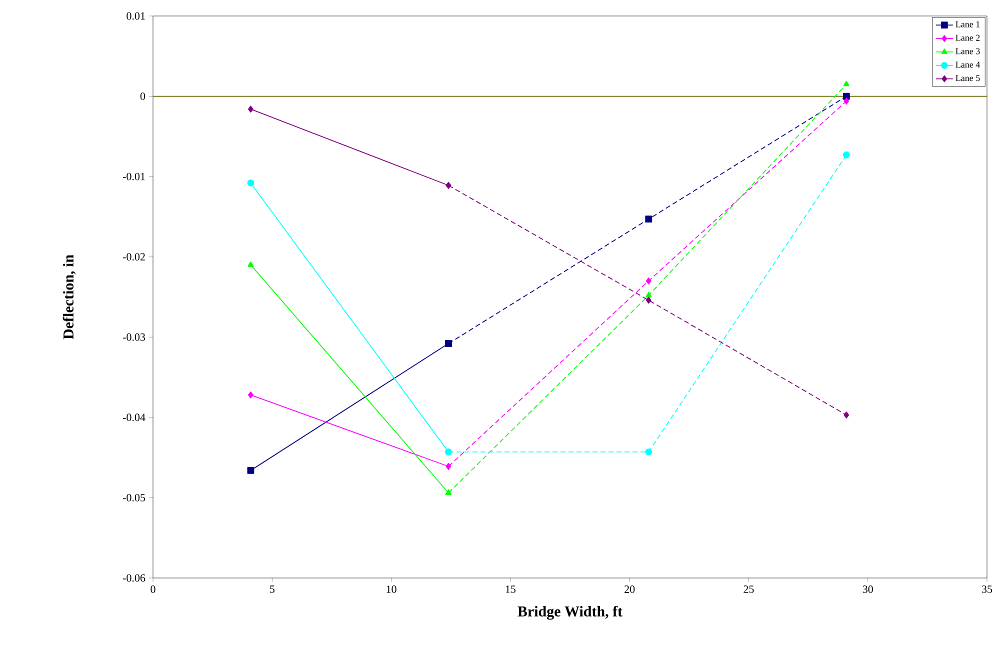  Describe the element at coordinates (143, 96) in the screenshot. I see `y-tick-label: 0` at that location.